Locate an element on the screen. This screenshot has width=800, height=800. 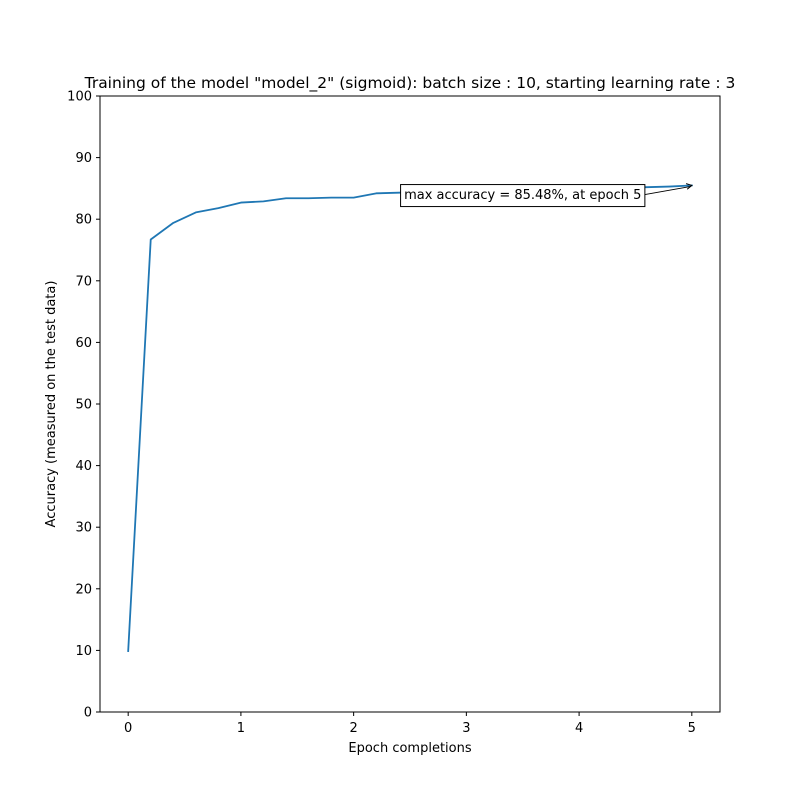
x-tick-label: 3 is located at coordinates (466, 728).